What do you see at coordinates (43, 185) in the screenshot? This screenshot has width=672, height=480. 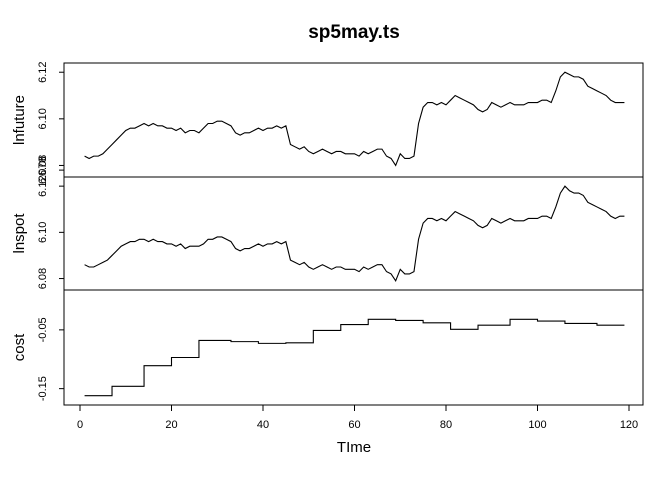 I see `y-tick-label-lnspot: 6.12` at bounding box center [43, 185].